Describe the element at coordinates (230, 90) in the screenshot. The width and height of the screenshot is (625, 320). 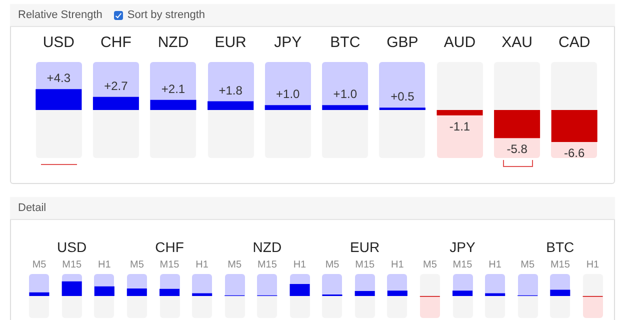
I see `data-label: +1.8` at that location.